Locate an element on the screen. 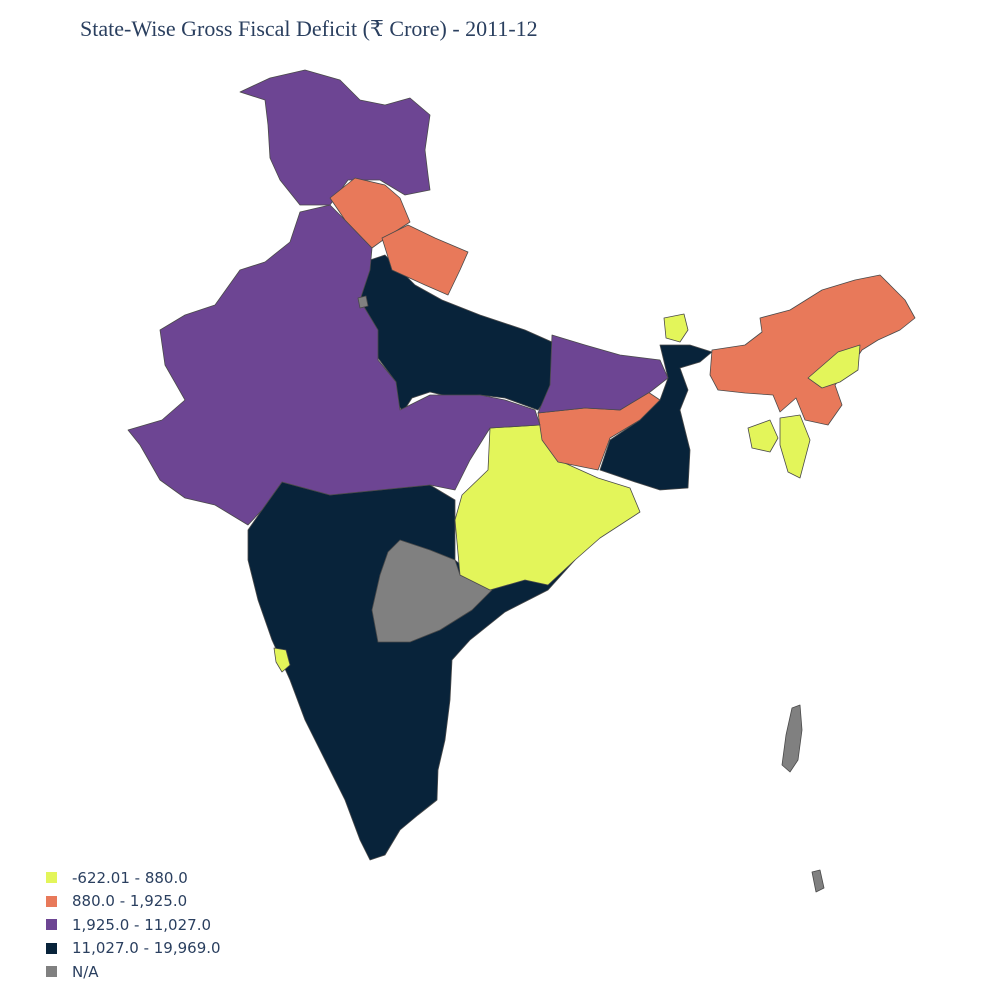 Image resolution: width=1000 pixels, height=1000 pixels. legend-label: 1,925.0 - 11,027.0 is located at coordinates (141, 924).